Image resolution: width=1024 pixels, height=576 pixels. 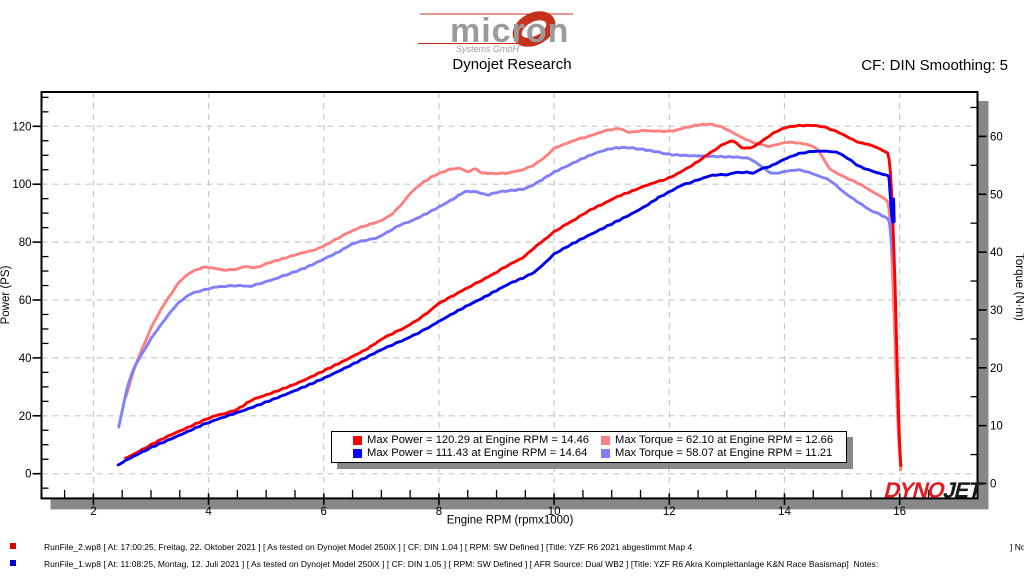 What do you see at coordinates (478, 440) in the screenshot?
I see `legend-label: Max Power = 120.29 at Engine RPM = 14.46` at bounding box center [478, 440].